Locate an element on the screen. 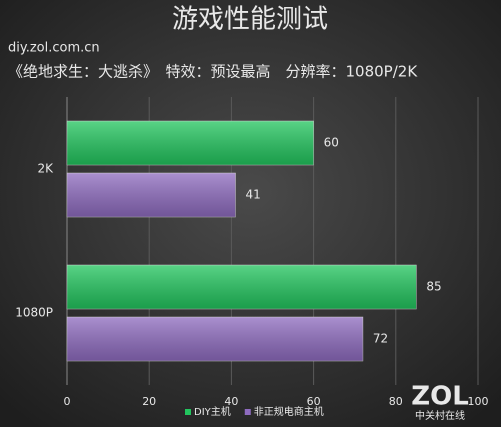 The height and width of the screenshot is (427, 501). logo: ZOL is located at coordinates (440, 397).